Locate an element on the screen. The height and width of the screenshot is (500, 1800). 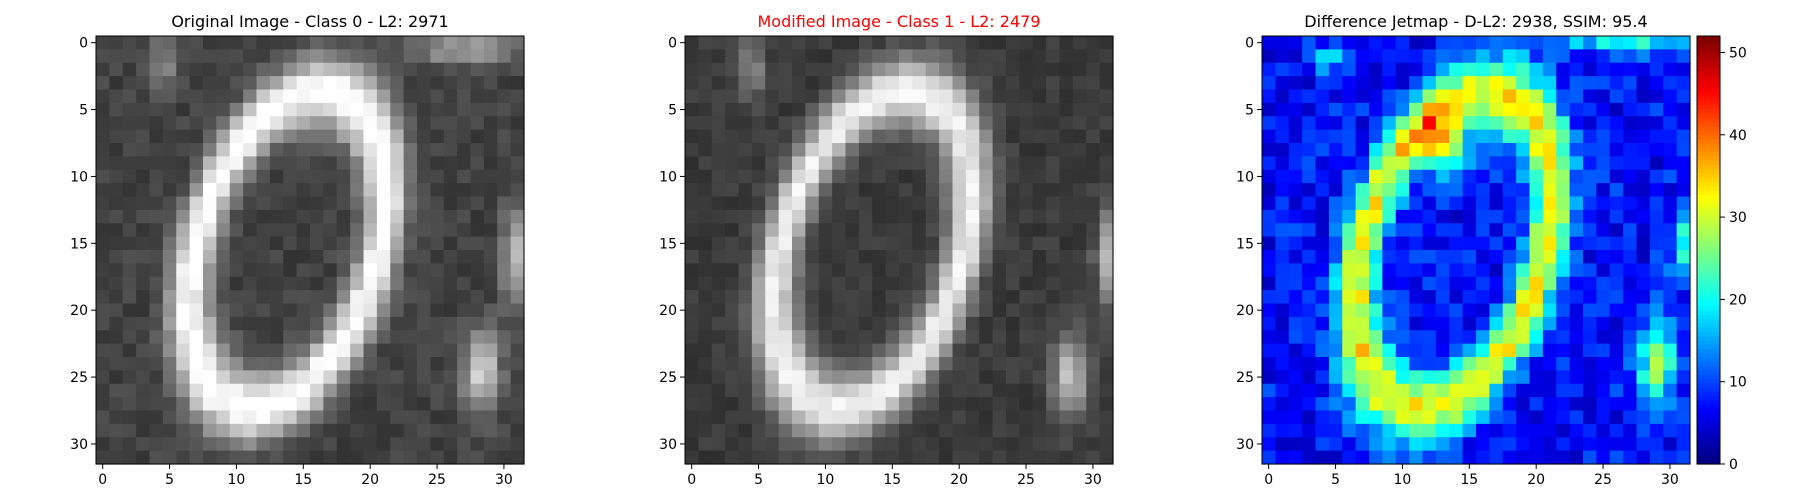
x-tick-label: 5 is located at coordinates (758, 480).